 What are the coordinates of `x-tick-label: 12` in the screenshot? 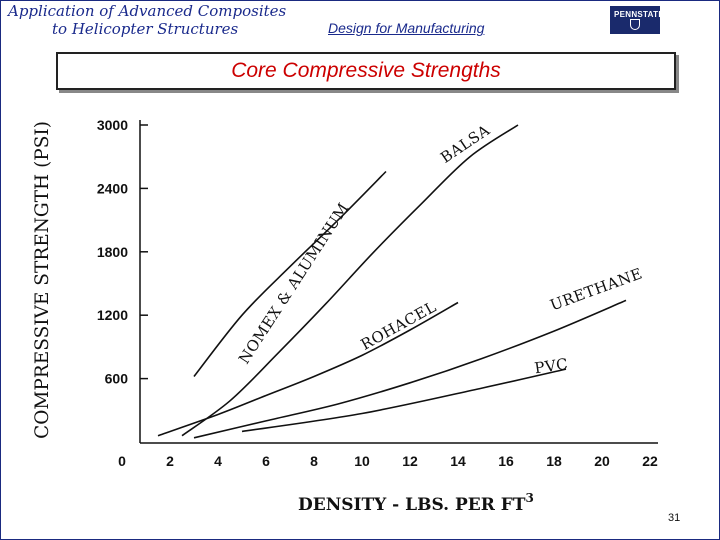 It's located at (410, 461).